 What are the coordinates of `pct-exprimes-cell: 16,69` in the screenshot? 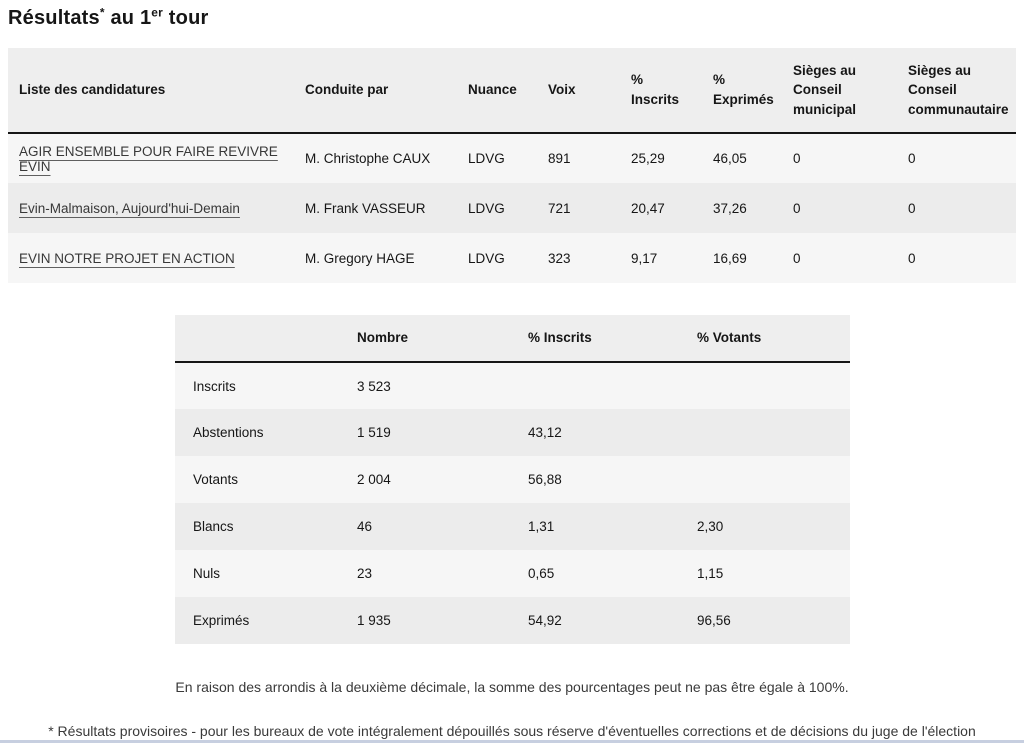 It's located at (730, 258).